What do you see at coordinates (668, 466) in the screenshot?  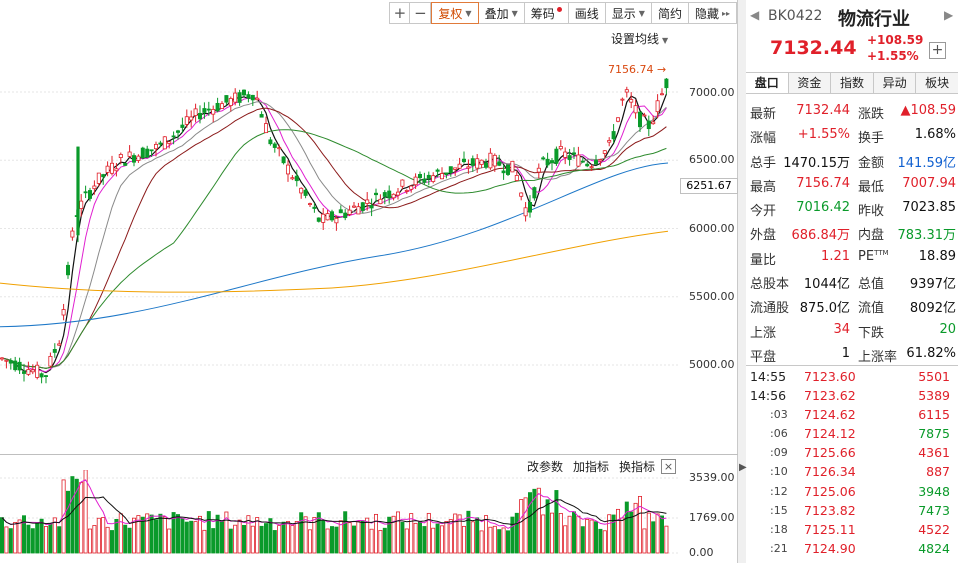 I see `close-icon: ×` at bounding box center [668, 466].